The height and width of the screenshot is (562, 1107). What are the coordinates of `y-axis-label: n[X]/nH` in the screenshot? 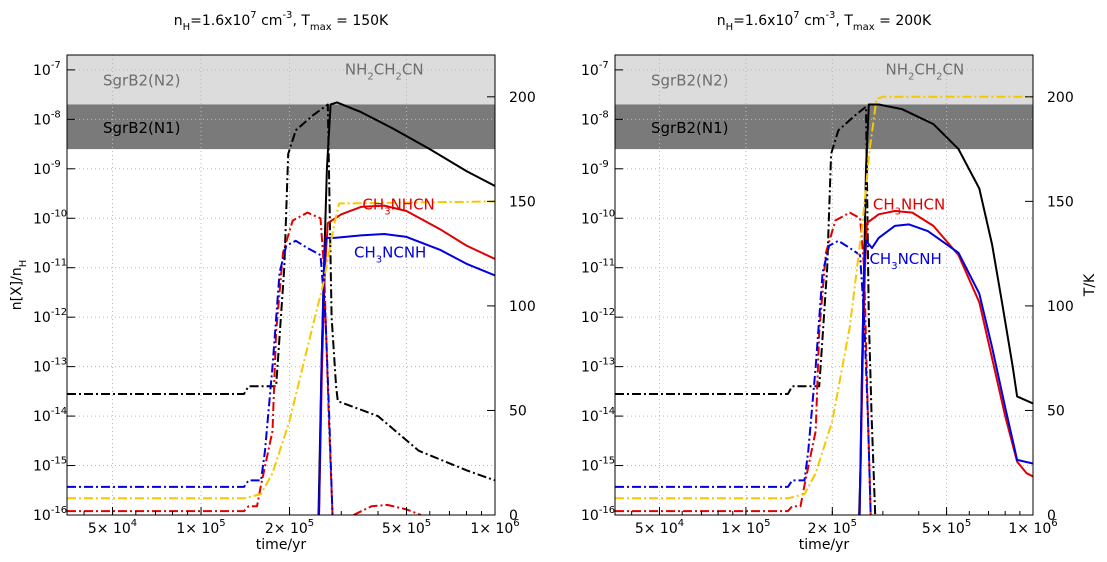 It's located at (19, 285).